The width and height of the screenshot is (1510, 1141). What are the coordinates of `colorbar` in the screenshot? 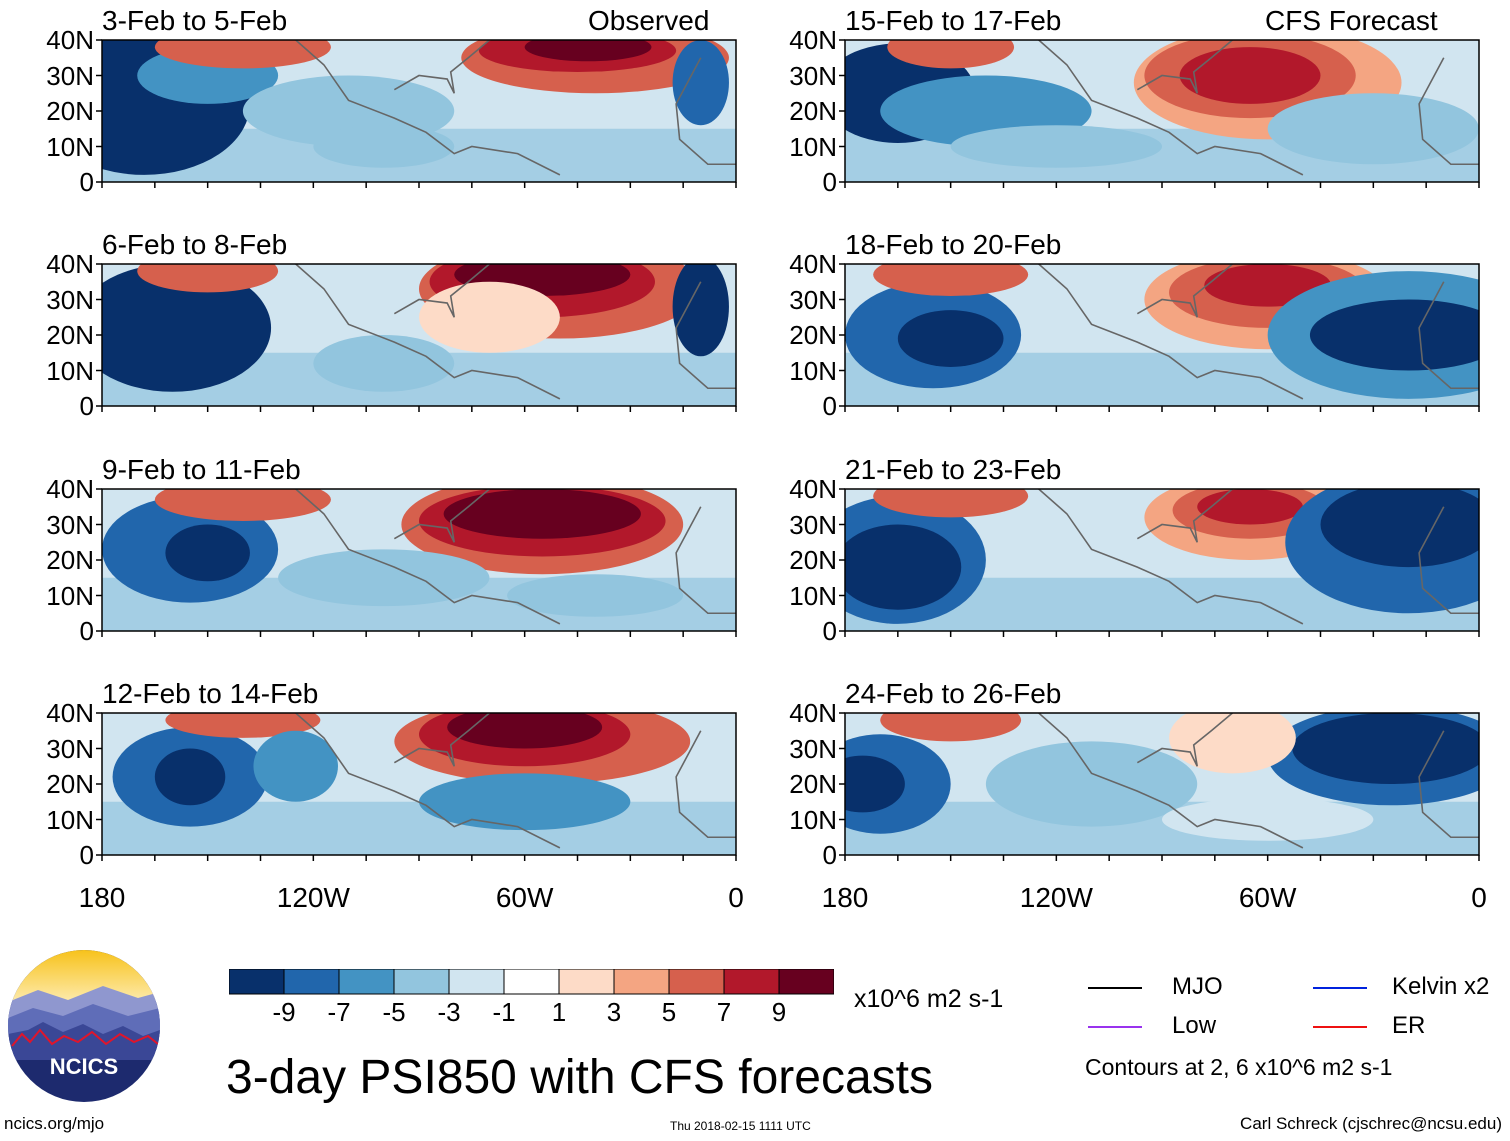 It's located at (531, 982).